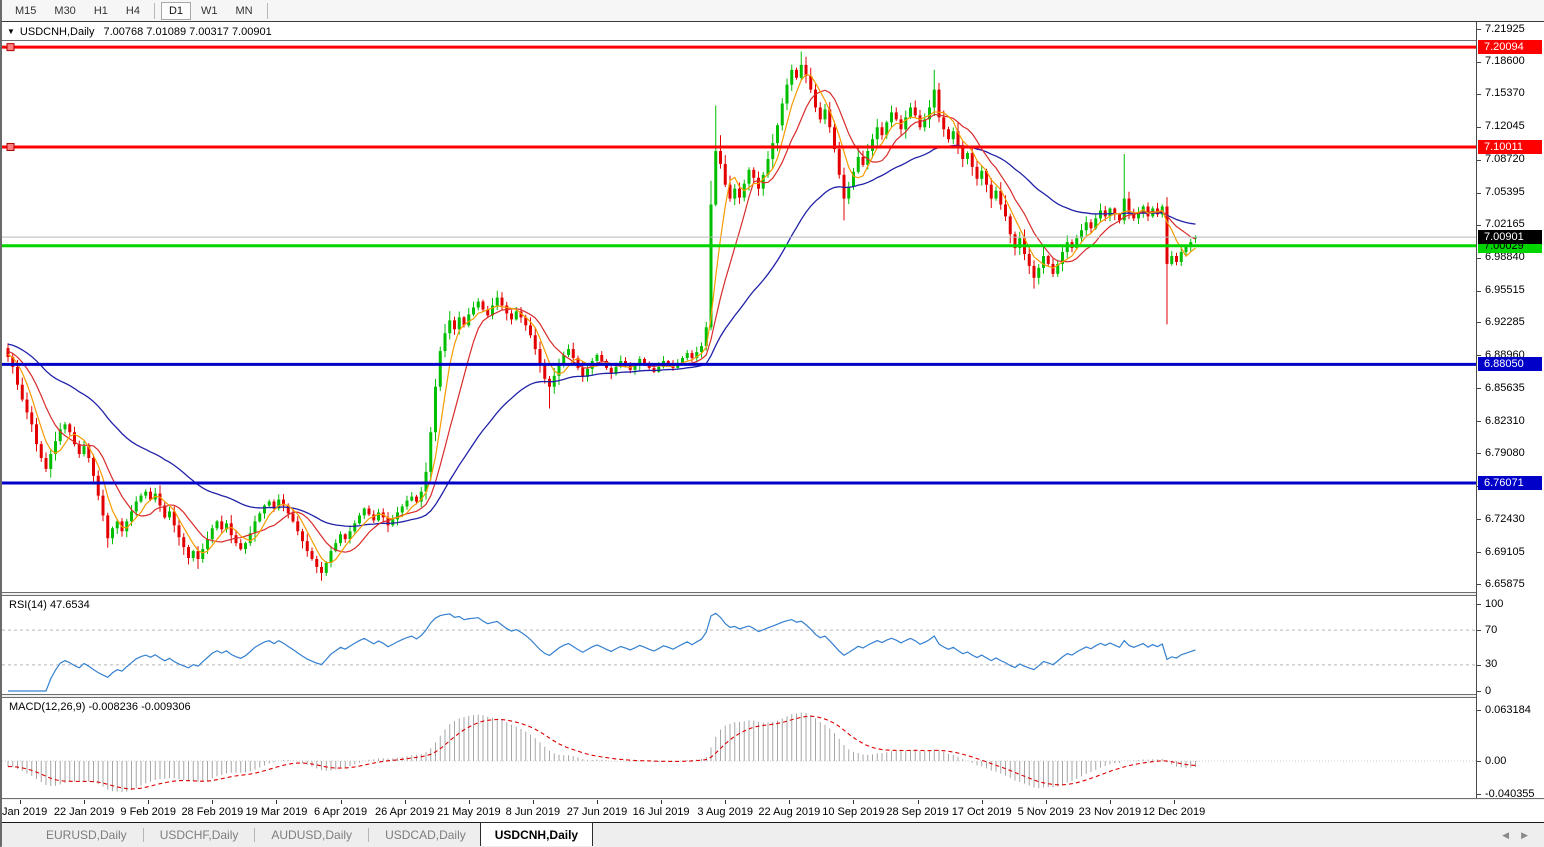 The height and width of the screenshot is (847, 1544). Describe the element at coordinates (1505, 387) in the screenshot. I see `price-tick-label: 6.85635` at that location.